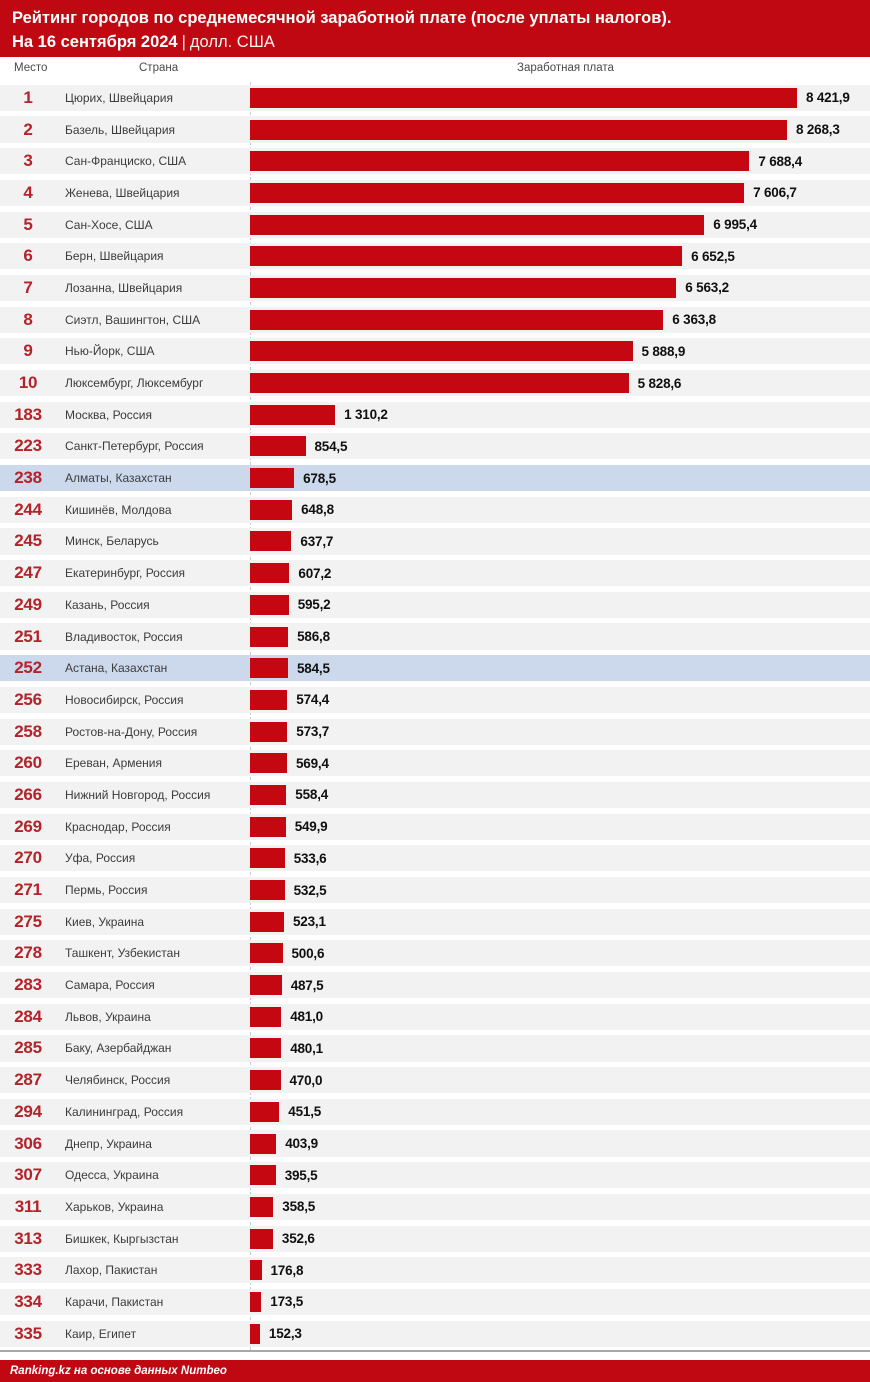 The height and width of the screenshot is (1382, 870). I want to click on row-band: 1 Цюрих, Швейцария 8 421,9, so click(435, 97).